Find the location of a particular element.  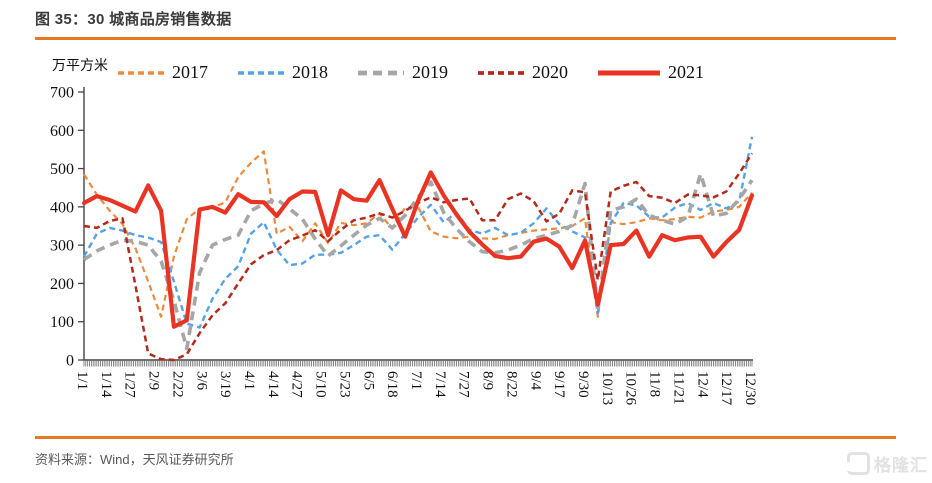

x-axis-tick-label: 1/27 is located at coordinates (130, 384).